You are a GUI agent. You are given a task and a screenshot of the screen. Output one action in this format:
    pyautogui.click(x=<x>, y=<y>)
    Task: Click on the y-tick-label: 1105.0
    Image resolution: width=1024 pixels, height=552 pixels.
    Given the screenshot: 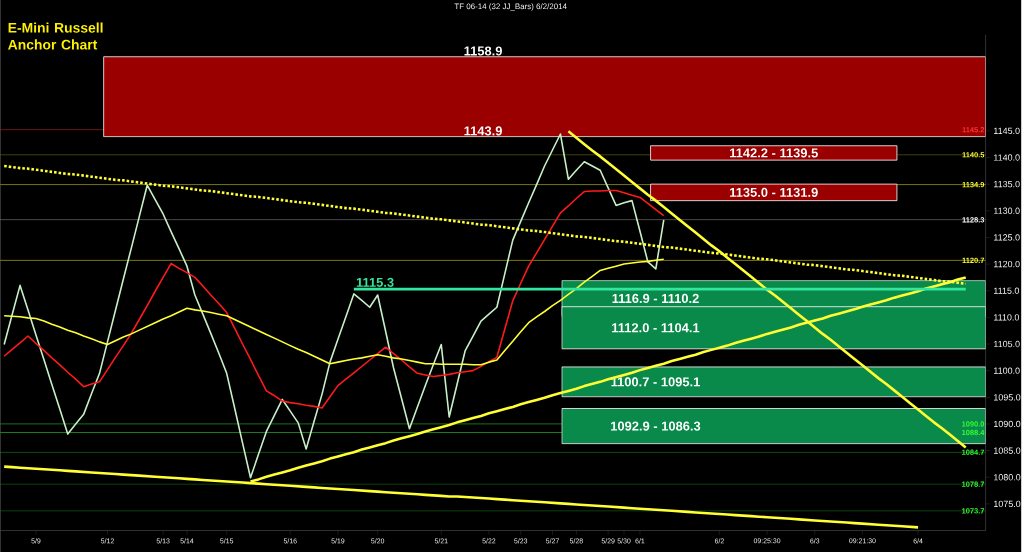 What is the action you would take?
    pyautogui.click(x=1007, y=343)
    